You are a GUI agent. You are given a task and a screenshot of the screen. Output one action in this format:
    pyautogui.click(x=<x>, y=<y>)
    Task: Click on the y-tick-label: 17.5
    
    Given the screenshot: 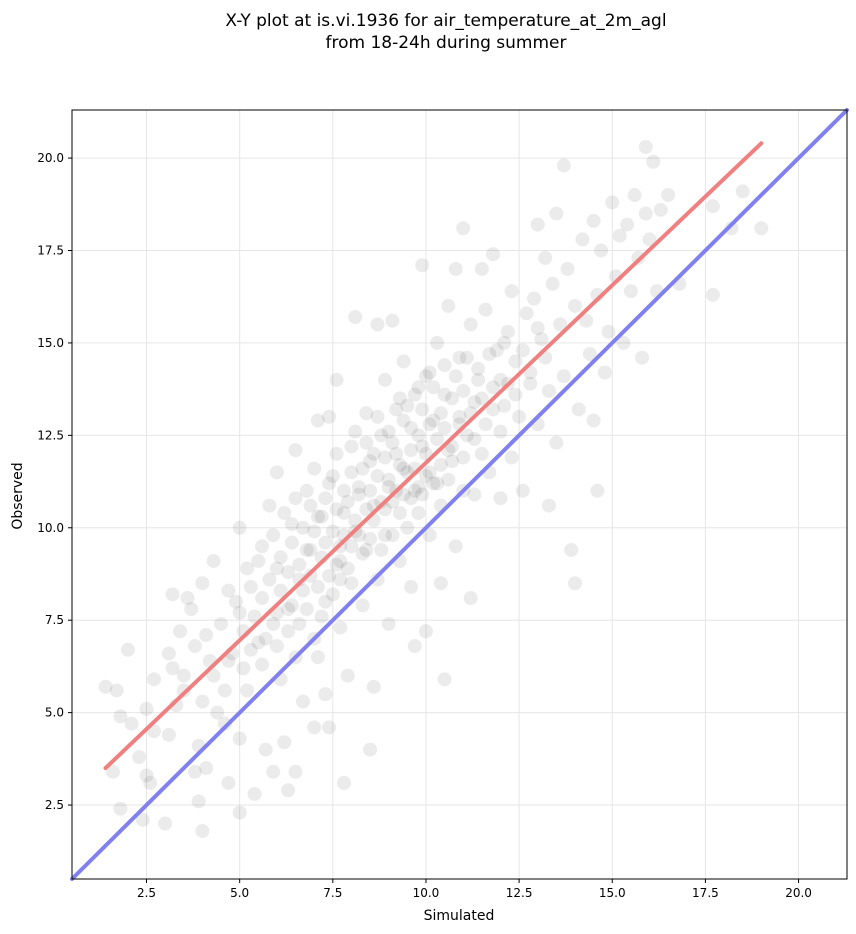 What is the action you would take?
    pyautogui.click(x=50, y=250)
    